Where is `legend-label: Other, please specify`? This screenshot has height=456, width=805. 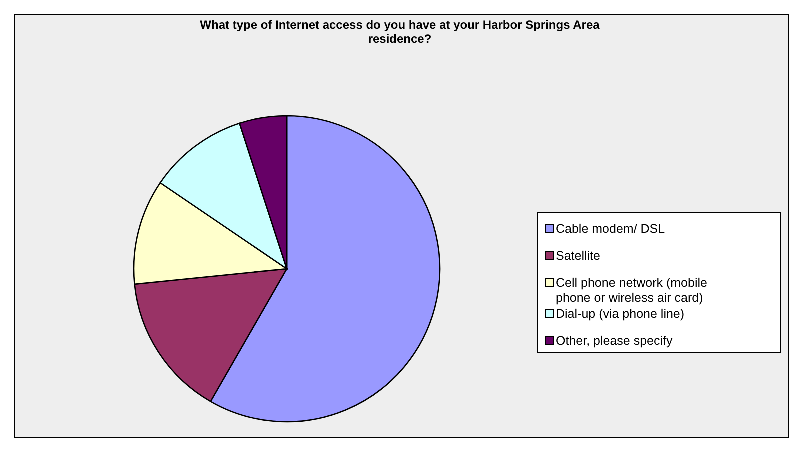 legend-label: Other, please specify is located at coordinates (615, 341).